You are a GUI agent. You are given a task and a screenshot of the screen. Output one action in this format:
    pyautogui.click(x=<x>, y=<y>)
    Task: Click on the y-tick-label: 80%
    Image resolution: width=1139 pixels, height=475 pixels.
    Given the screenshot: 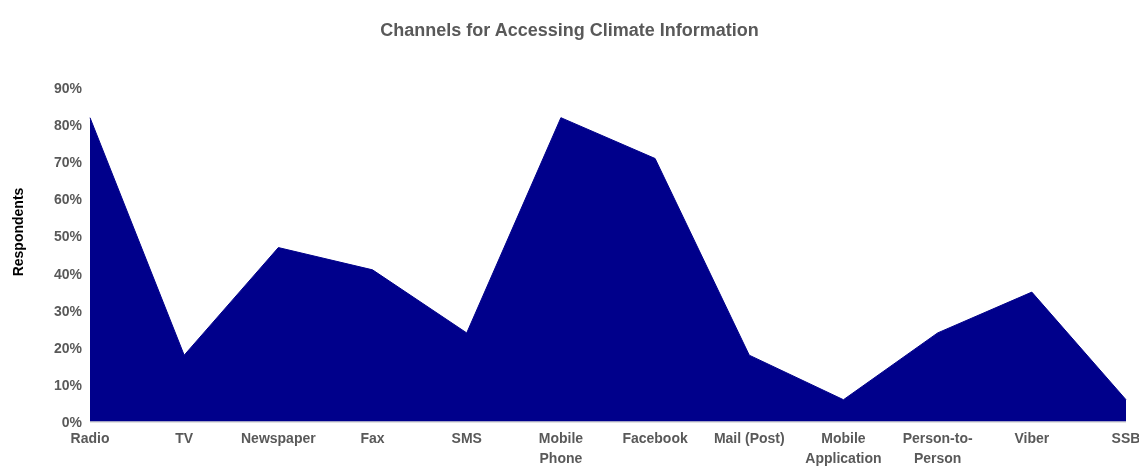 What is the action you would take?
    pyautogui.click(x=68, y=125)
    